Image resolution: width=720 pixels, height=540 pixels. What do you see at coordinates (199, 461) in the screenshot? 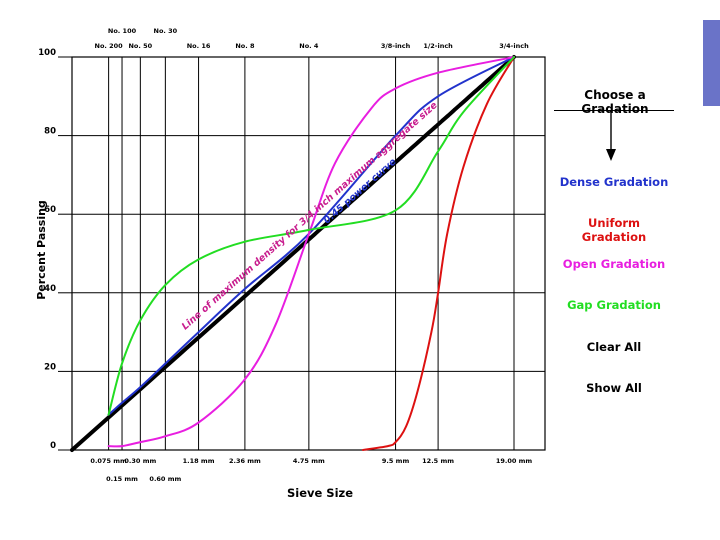
I see `sieve-size-label: 1.18 mm` at bounding box center [199, 461].